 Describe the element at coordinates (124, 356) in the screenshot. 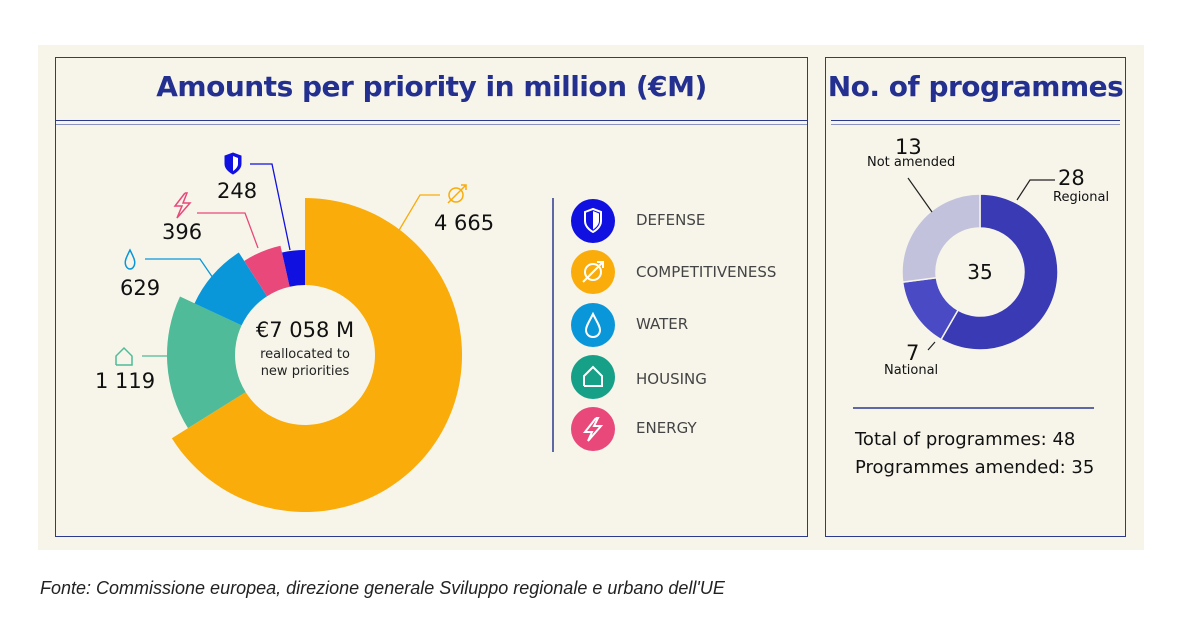

I see `house-icon` at that location.